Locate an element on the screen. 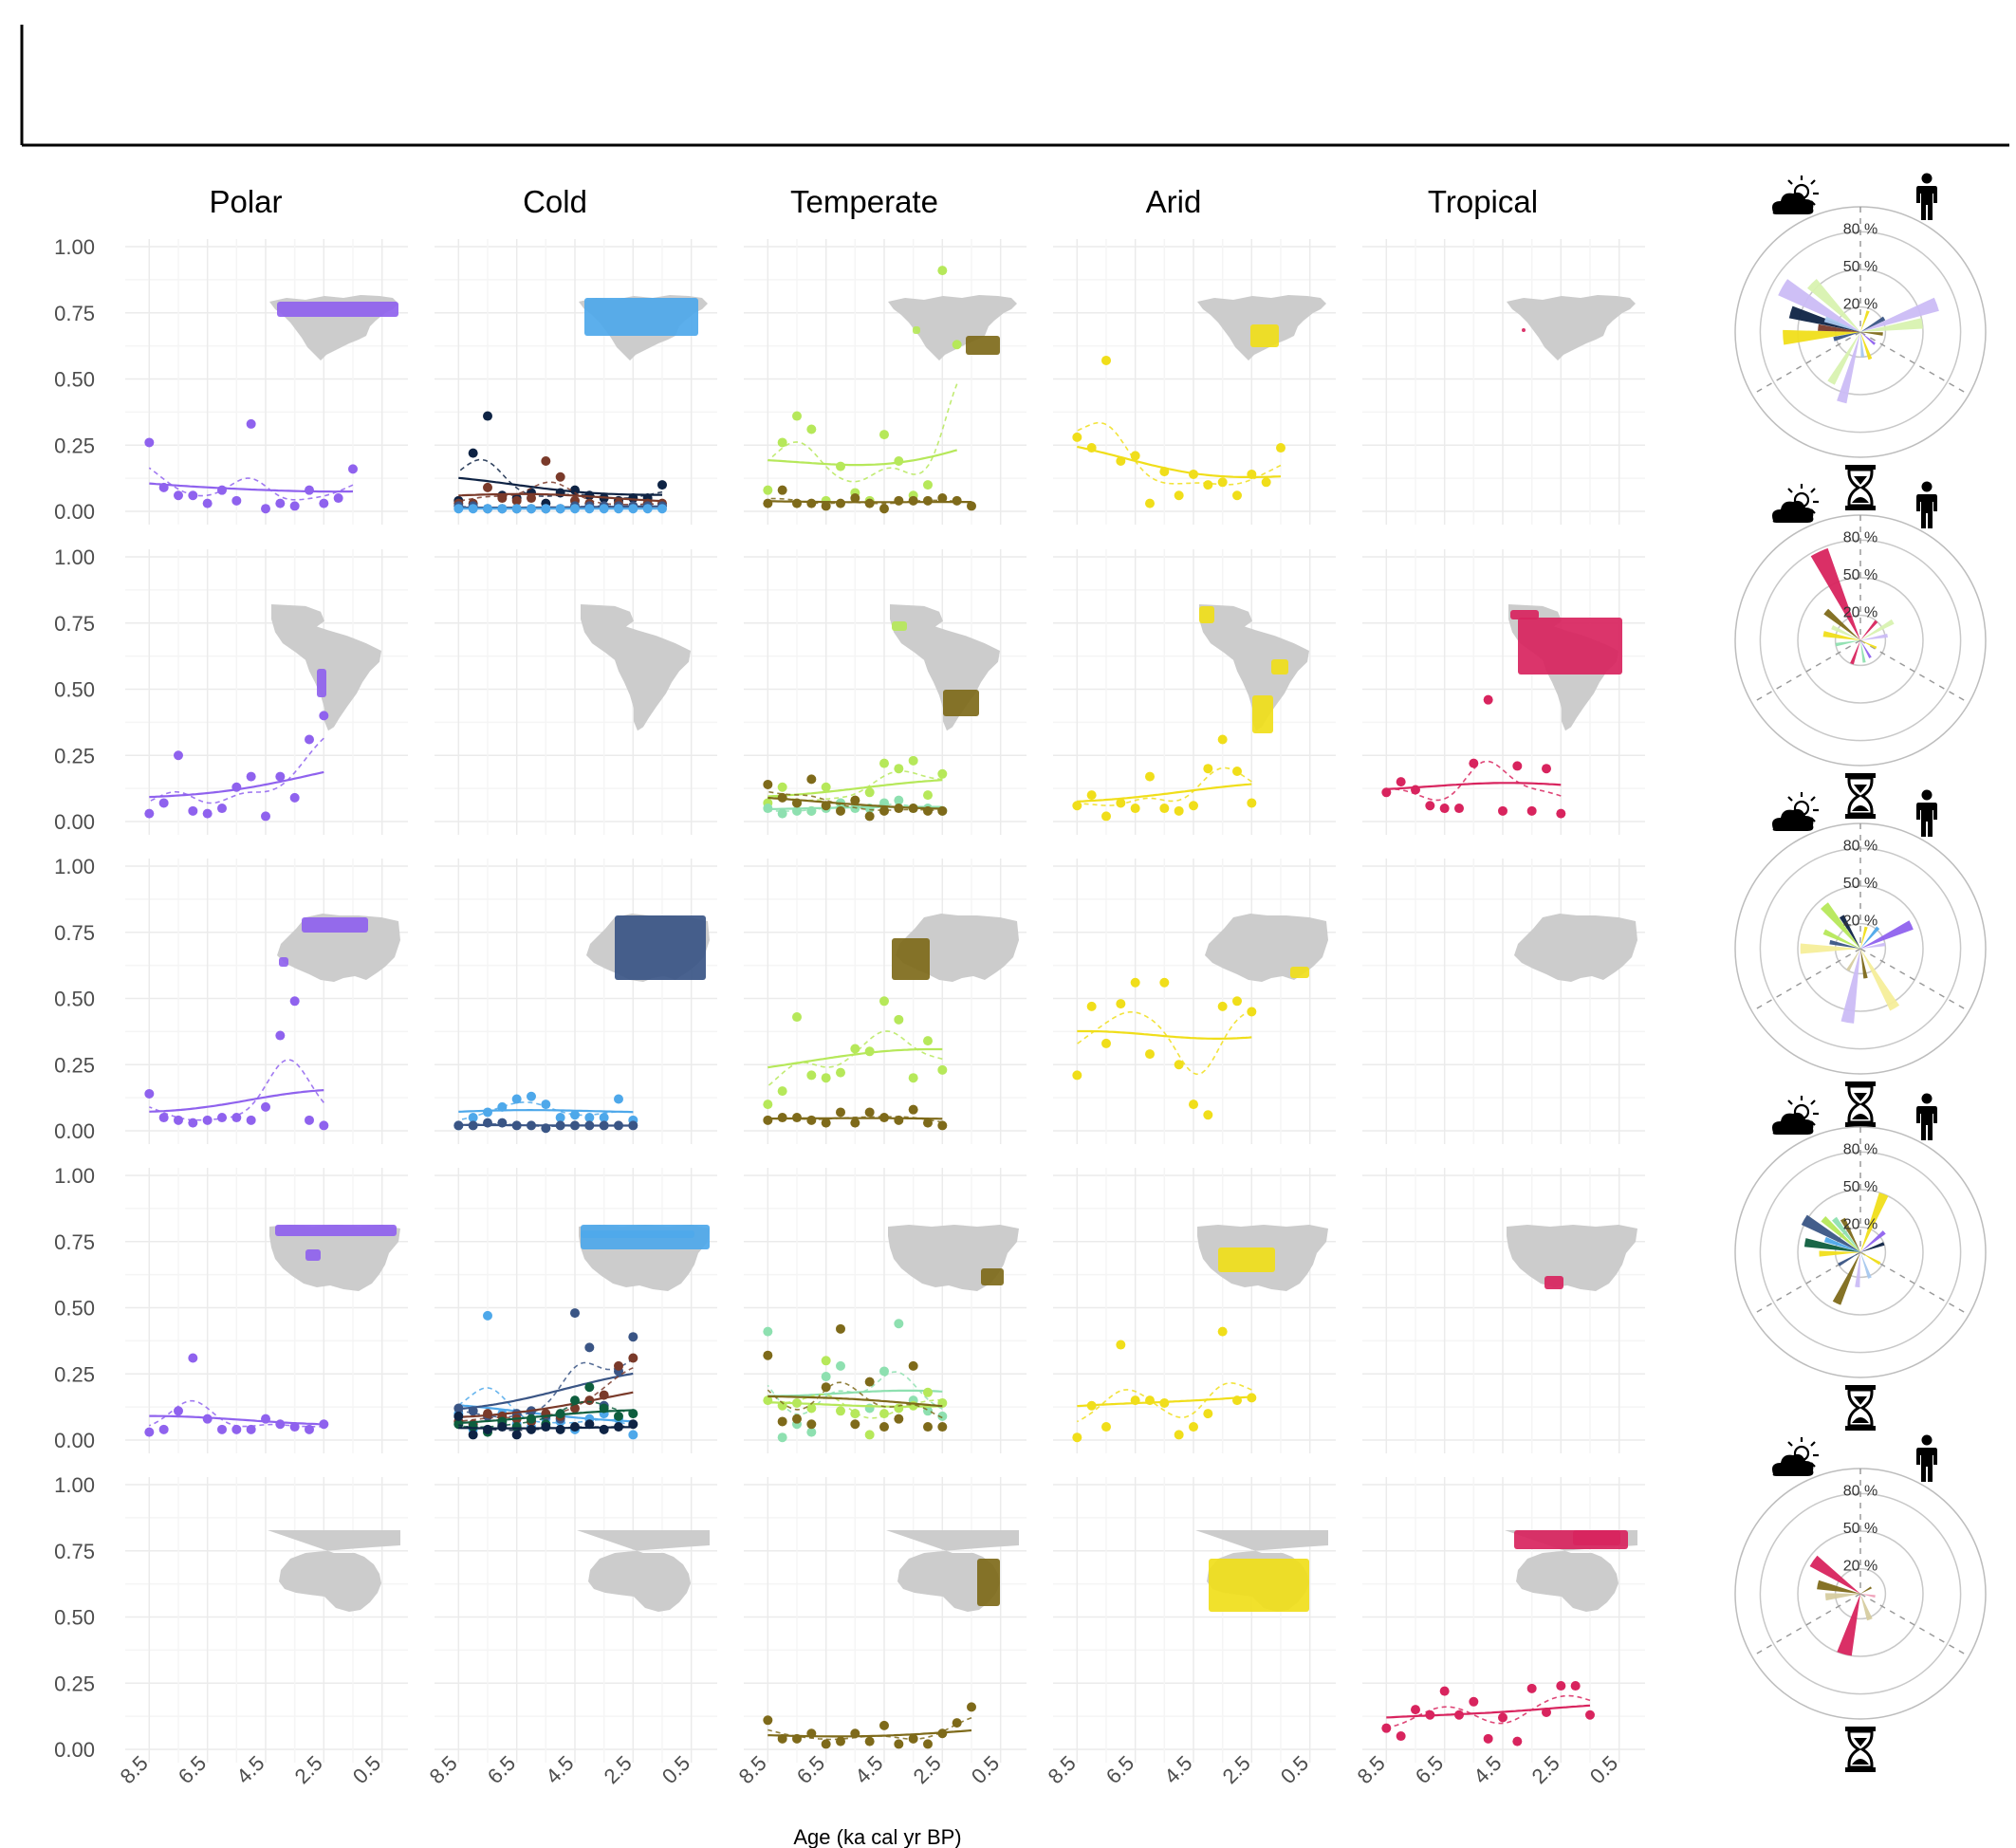 The width and height of the screenshot is (2016, 1848). y-tick-label: 0.75 is located at coordinates (74, 624).